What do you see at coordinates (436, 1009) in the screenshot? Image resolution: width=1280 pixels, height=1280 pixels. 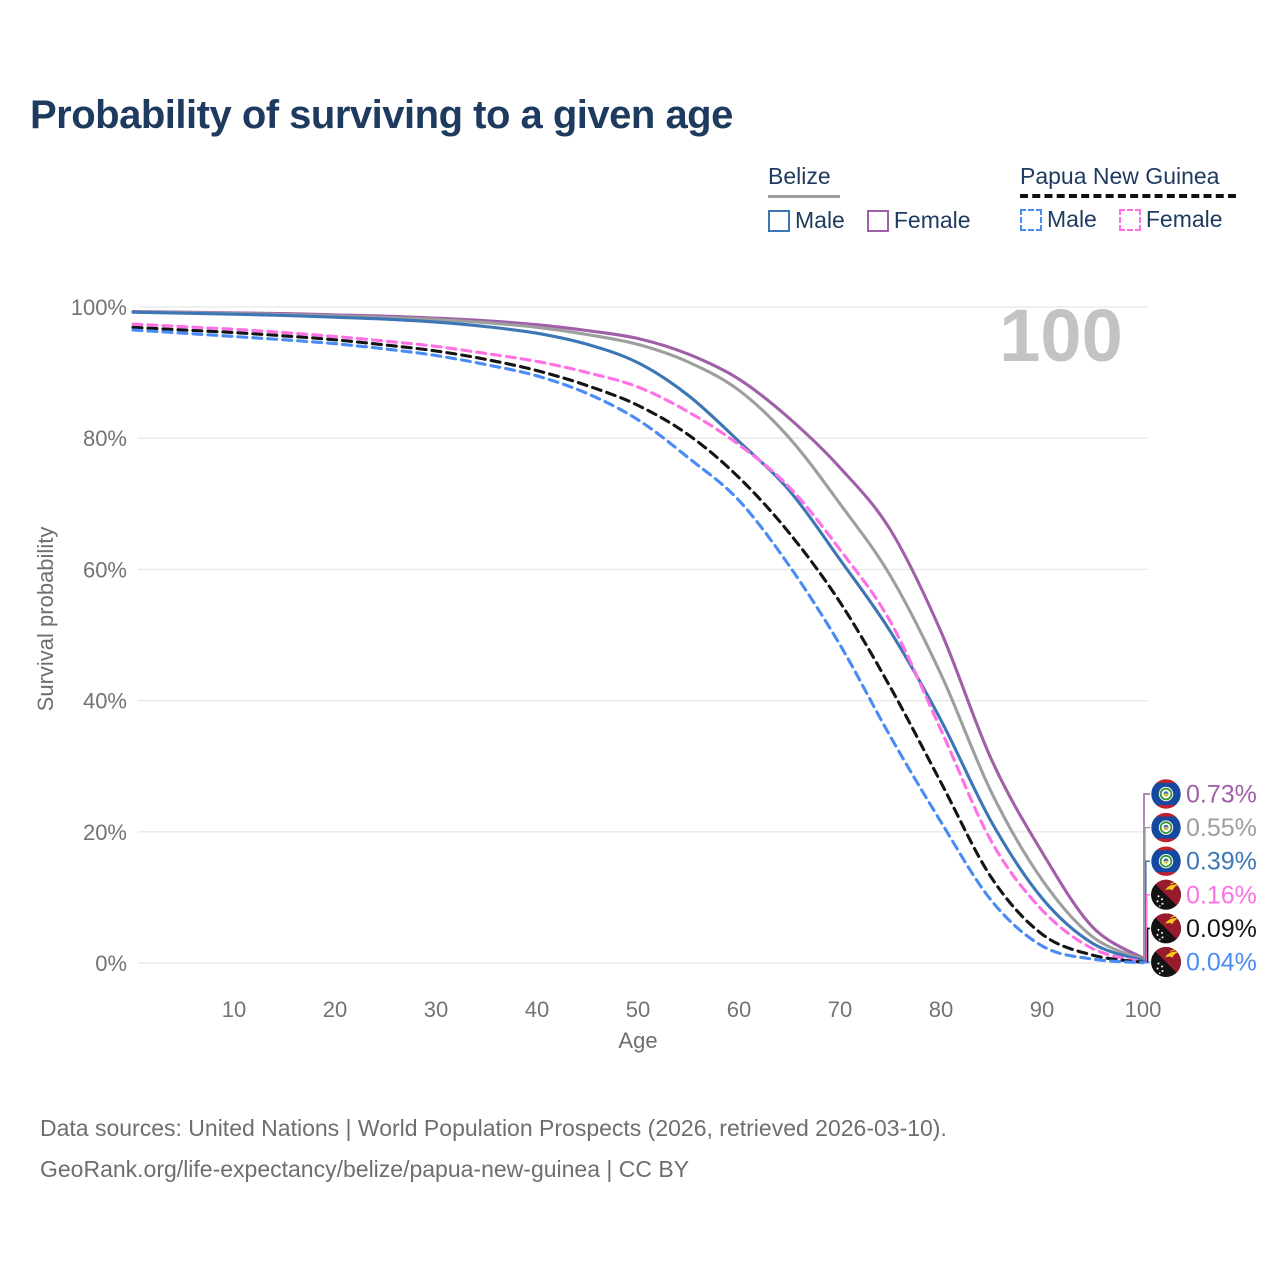 I see `x-tick-label: 30` at bounding box center [436, 1009].